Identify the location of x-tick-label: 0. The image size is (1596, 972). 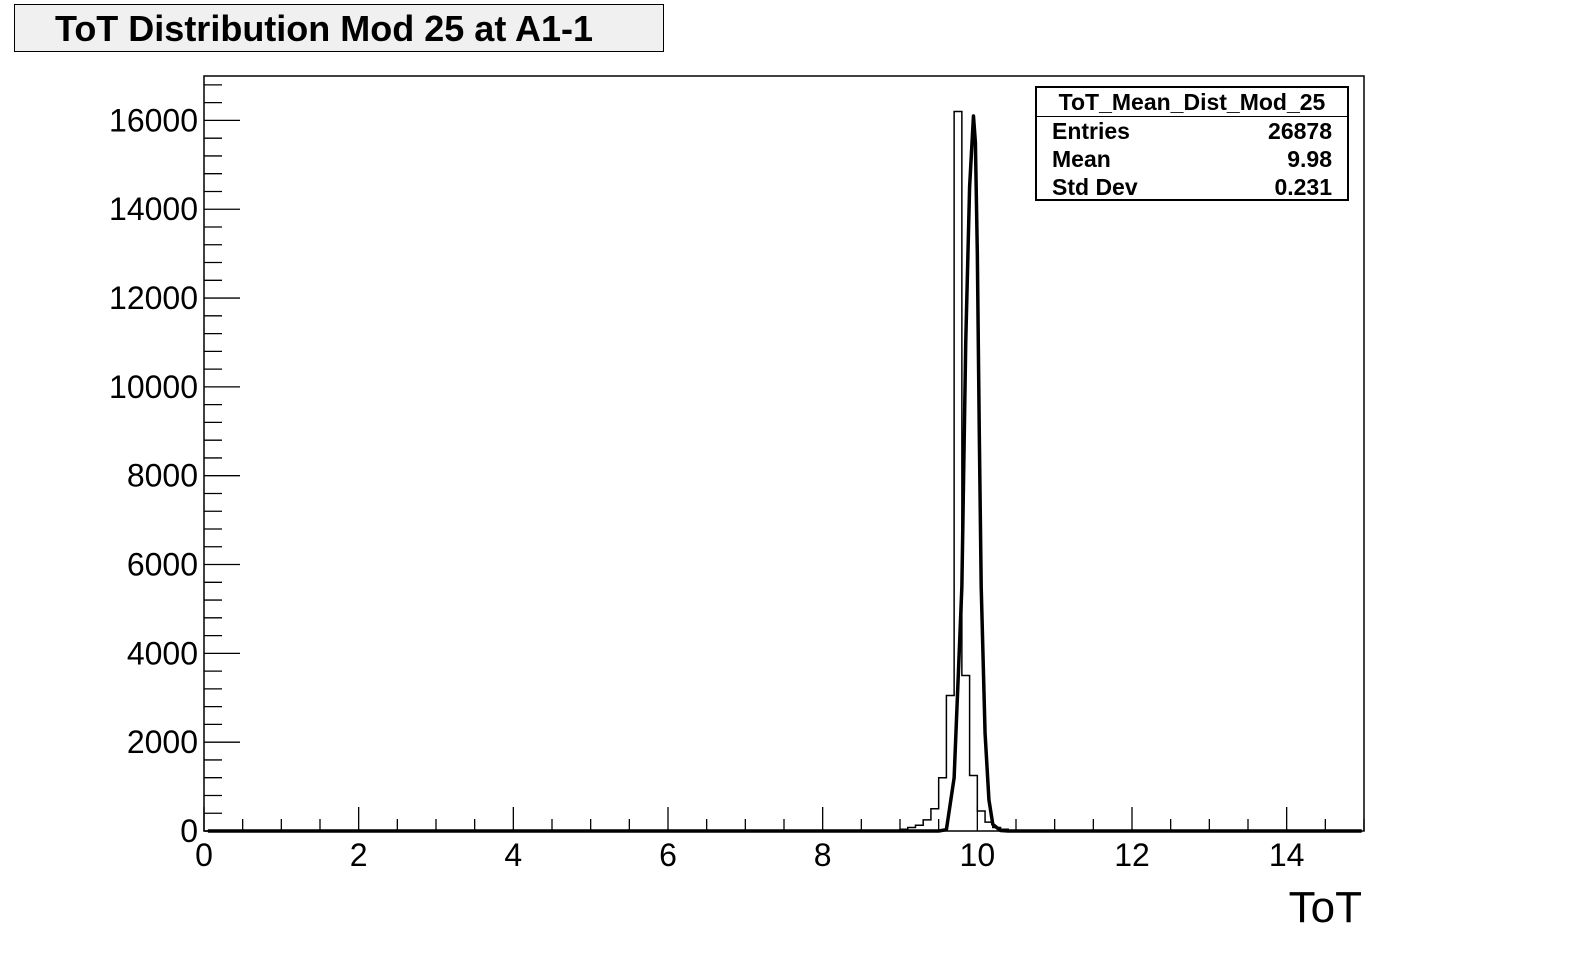
(204, 855).